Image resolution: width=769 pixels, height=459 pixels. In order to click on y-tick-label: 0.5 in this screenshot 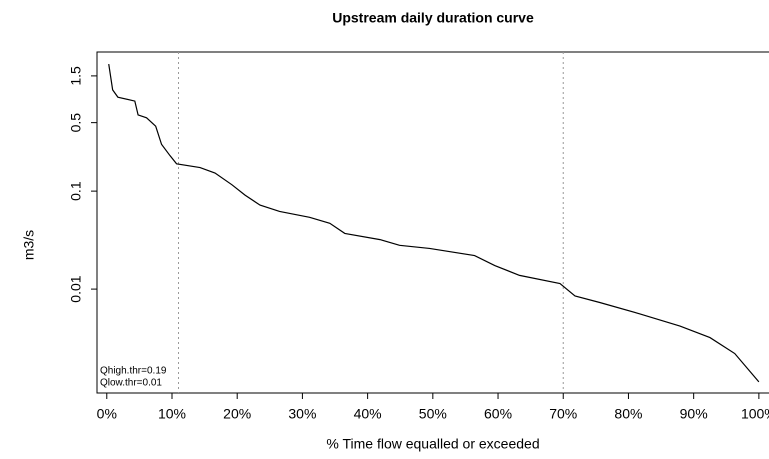, I will do `click(76, 123)`.